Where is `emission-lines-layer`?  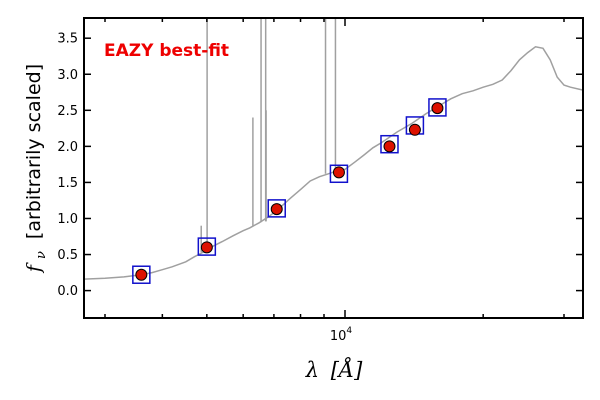 emission-lines-layer is located at coordinates (268, 135).